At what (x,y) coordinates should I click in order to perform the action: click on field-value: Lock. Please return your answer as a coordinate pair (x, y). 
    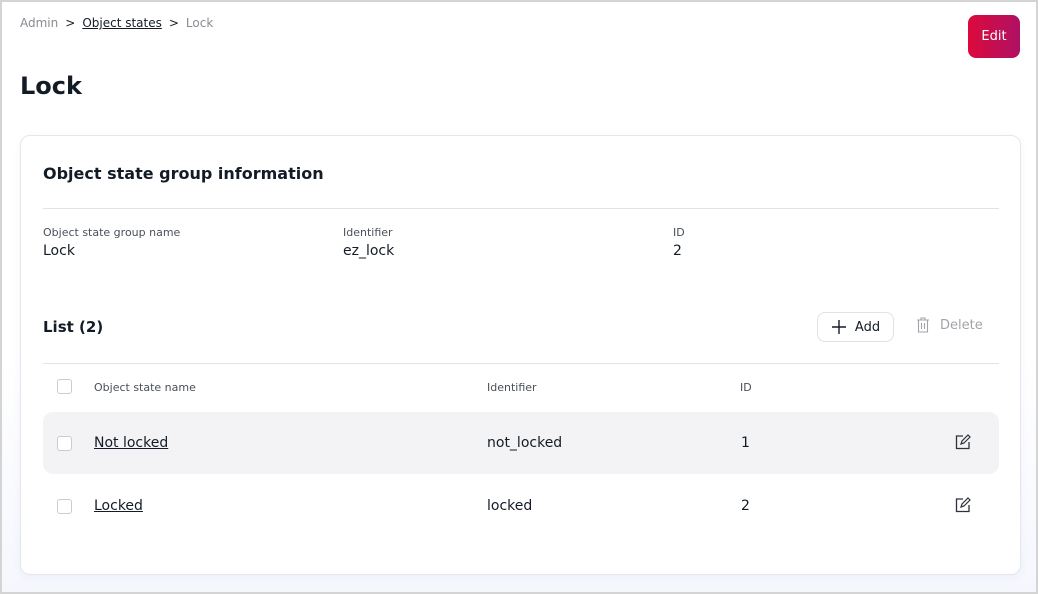
    Looking at the image, I should click on (59, 251).